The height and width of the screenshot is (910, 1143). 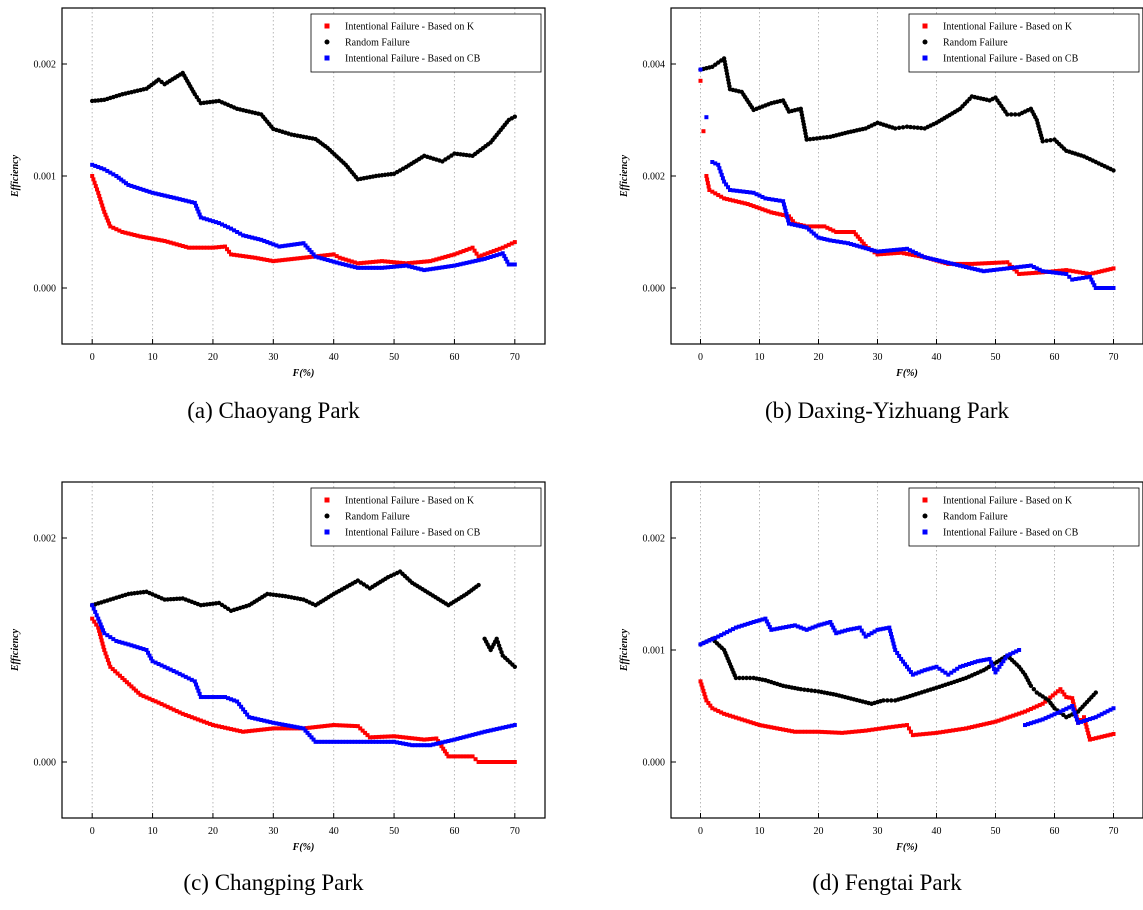 I want to click on legend-marker, so click(x=327, y=58).